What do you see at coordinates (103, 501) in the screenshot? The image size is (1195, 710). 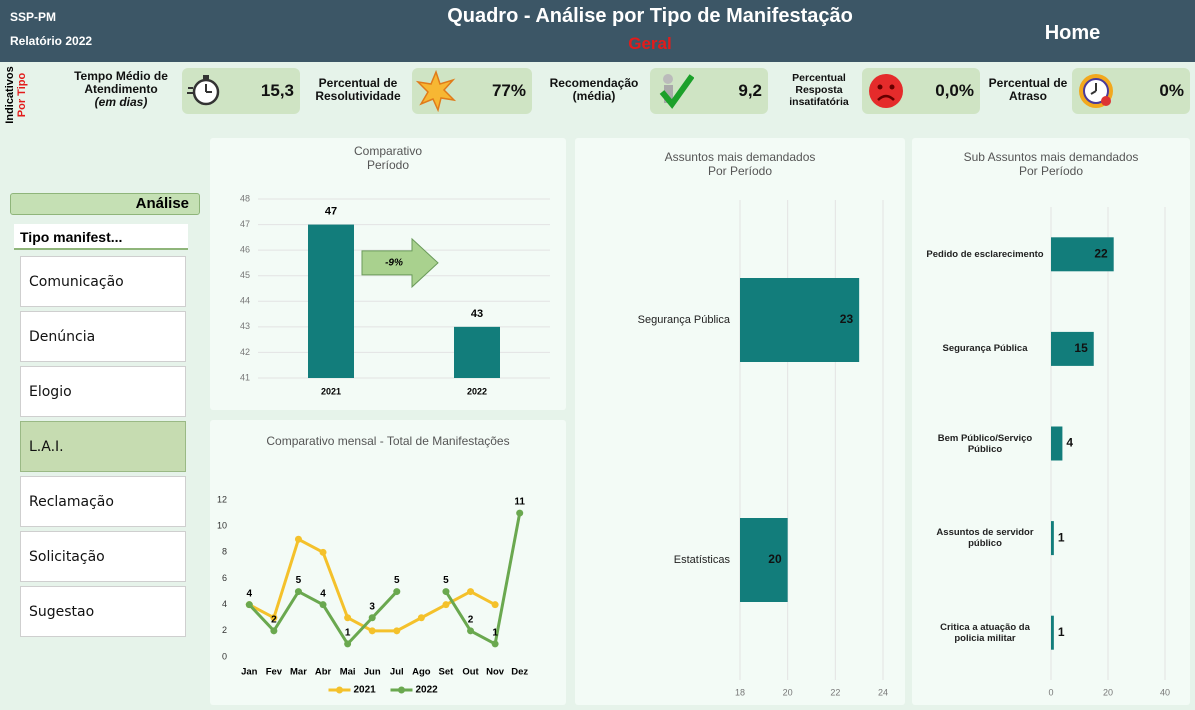 I see `filter-item: Reclamação` at bounding box center [103, 501].